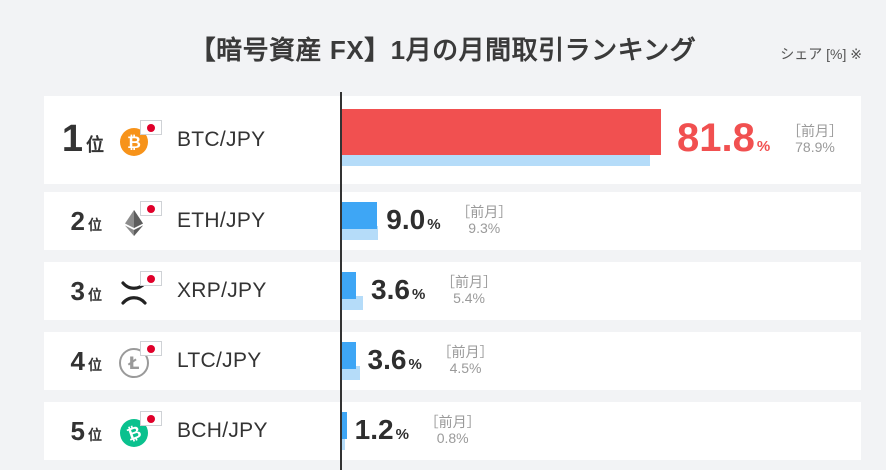  I want to click on rank-number: 4, so click(77, 361).